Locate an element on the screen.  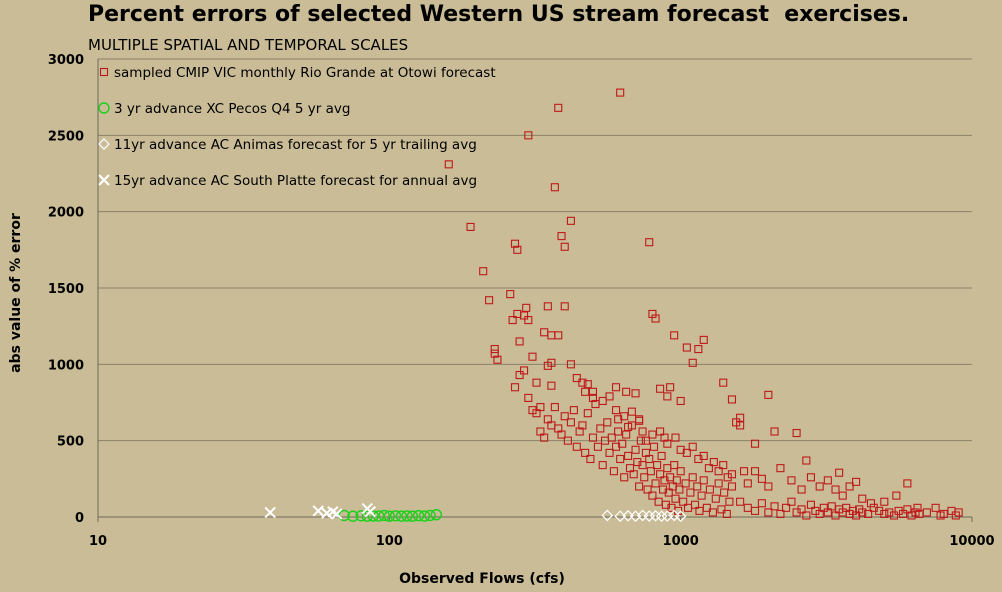
chart-subtitle: MULTIPLE SPATIAL AND TEMPORAL SCALES is located at coordinates (248, 45).